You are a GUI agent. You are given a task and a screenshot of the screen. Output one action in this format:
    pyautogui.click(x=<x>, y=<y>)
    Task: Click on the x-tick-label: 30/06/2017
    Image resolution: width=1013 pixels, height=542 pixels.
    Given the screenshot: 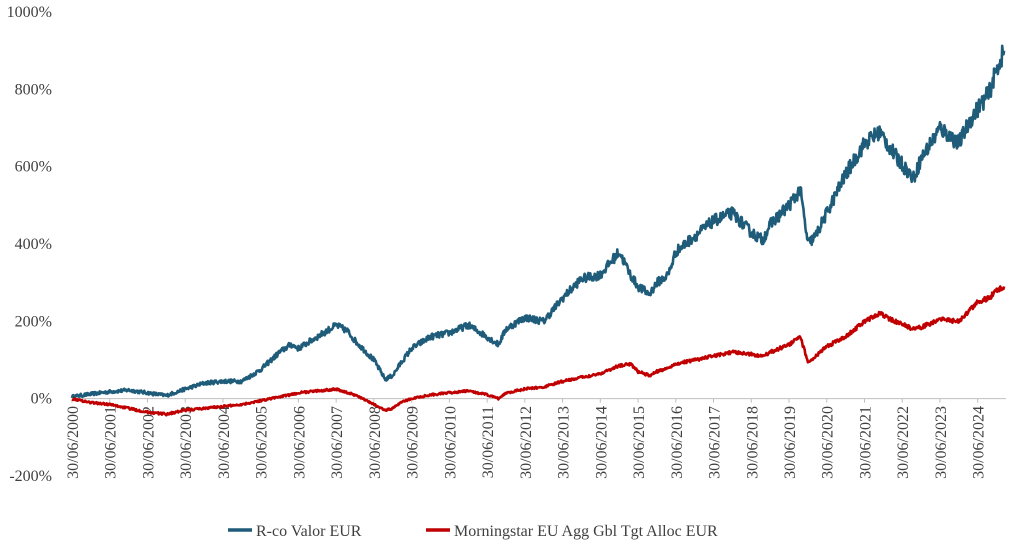 What is the action you would take?
    pyautogui.click(x=715, y=442)
    